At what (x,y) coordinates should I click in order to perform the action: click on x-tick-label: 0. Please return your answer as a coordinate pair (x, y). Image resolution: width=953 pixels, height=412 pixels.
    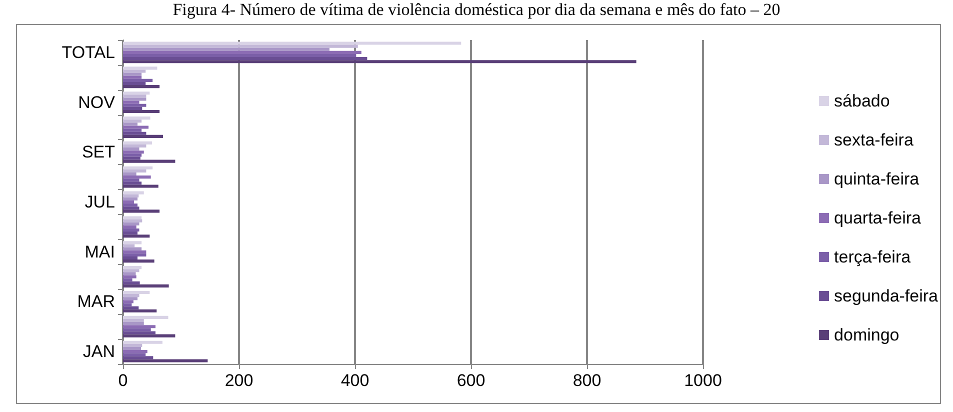
    Looking at the image, I should click on (123, 380).